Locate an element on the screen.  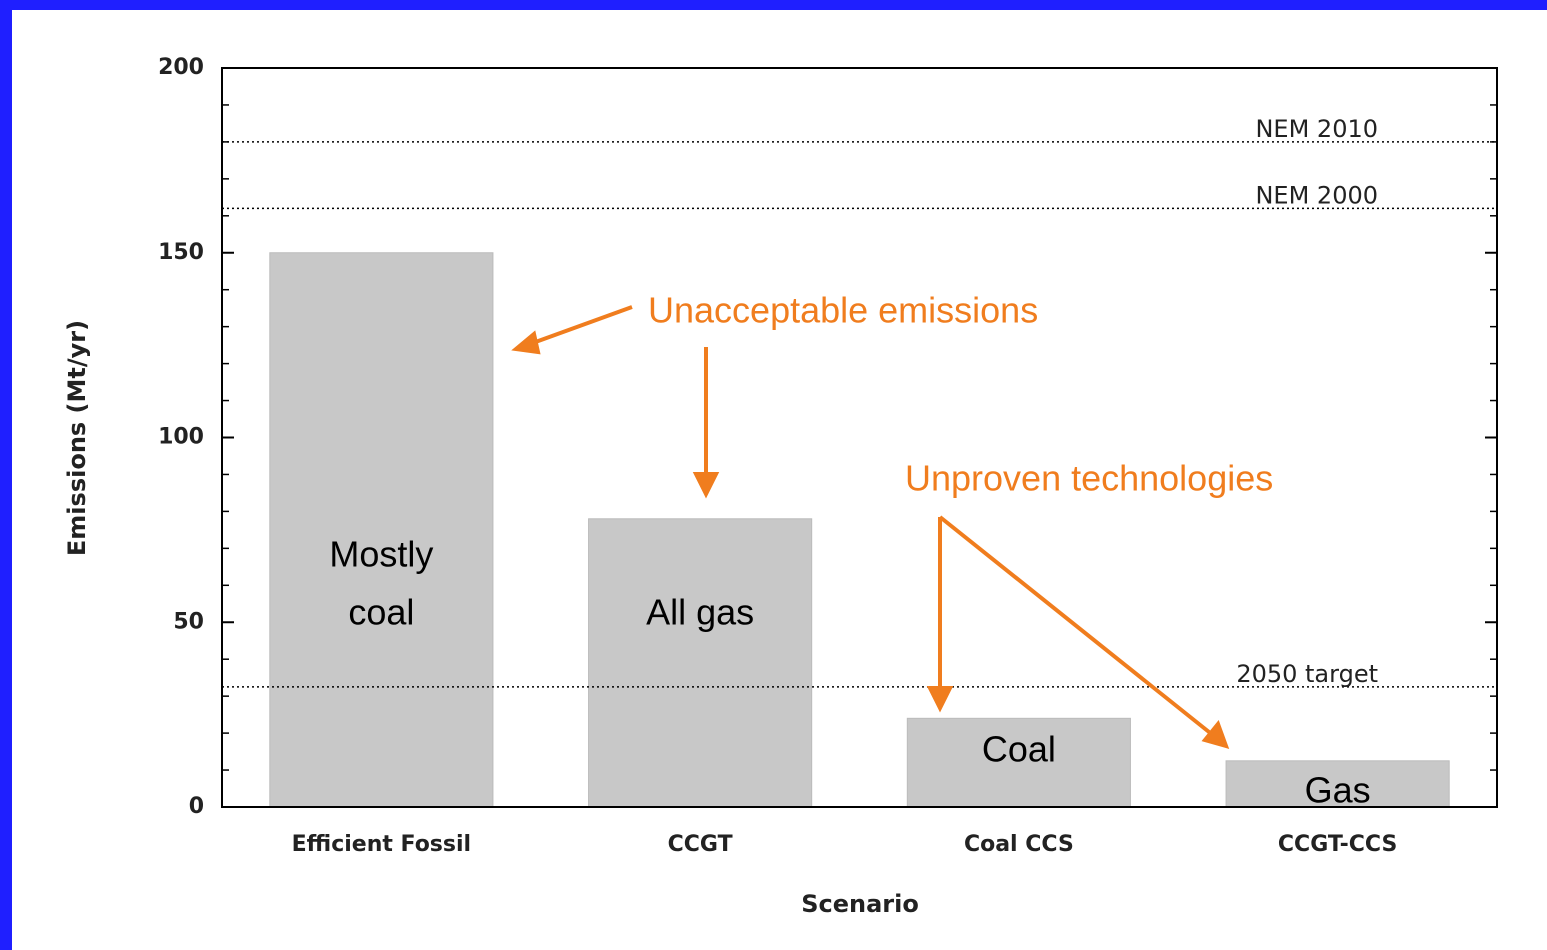
bar-label: Mostly is located at coordinates (381, 554).